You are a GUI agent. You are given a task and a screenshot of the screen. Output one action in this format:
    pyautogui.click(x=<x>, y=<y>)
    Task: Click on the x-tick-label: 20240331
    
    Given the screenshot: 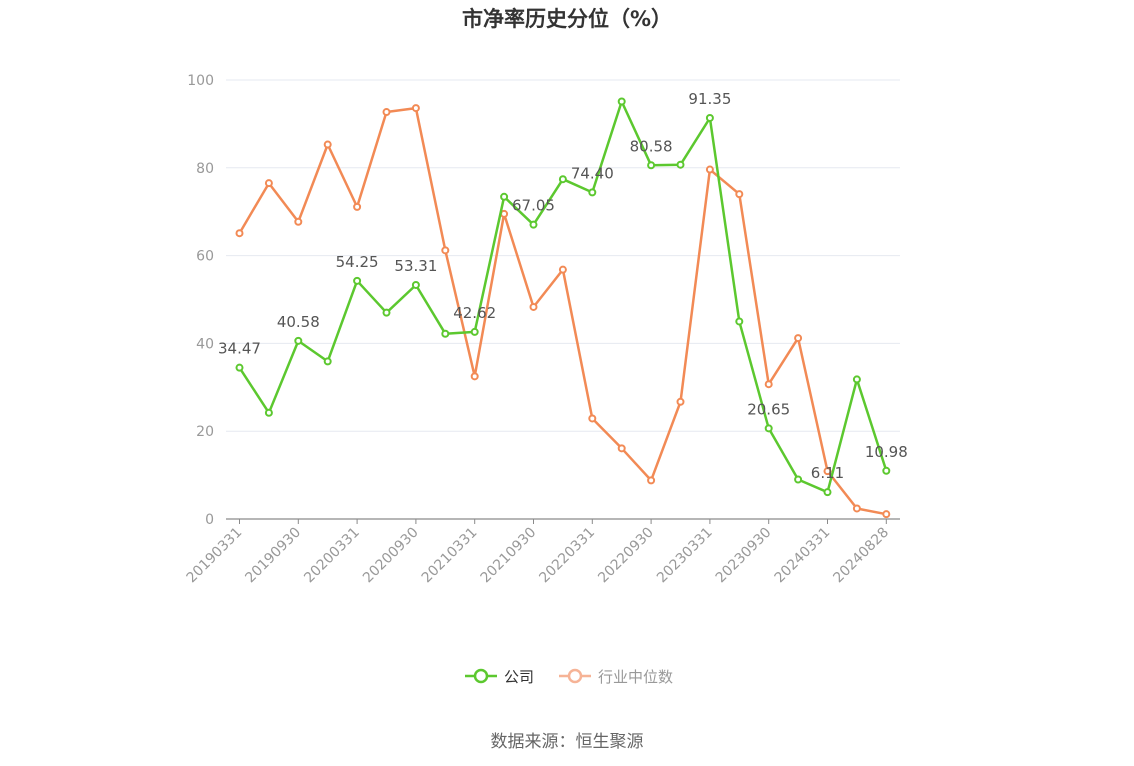 What is the action you would take?
    pyautogui.click(x=803, y=556)
    